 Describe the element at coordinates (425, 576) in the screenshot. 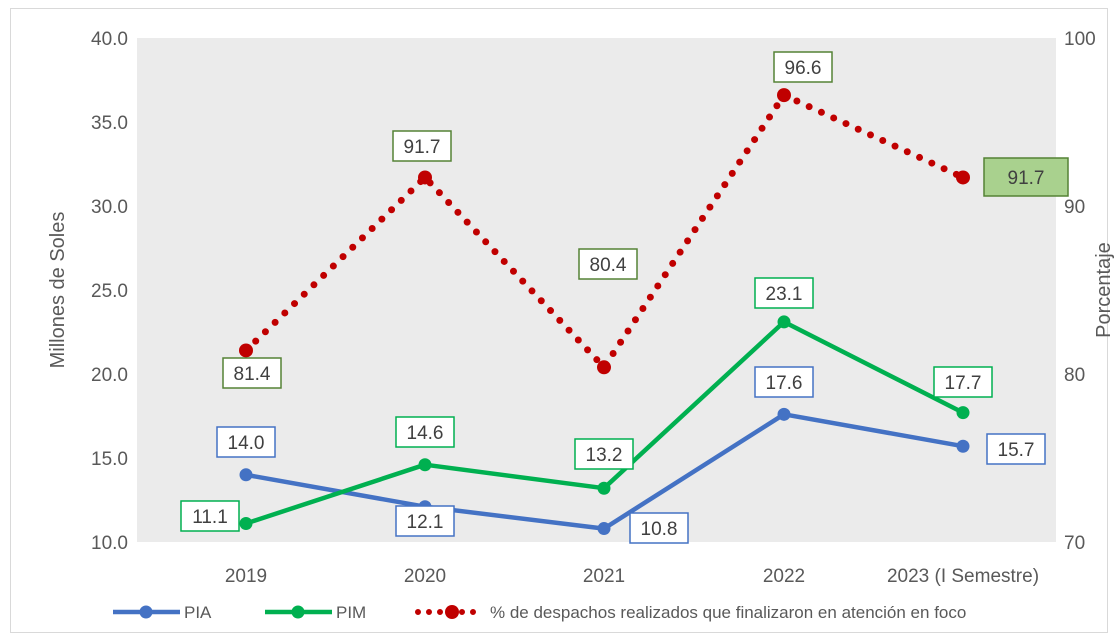

I see `x-tick-label: 2020` at that location.